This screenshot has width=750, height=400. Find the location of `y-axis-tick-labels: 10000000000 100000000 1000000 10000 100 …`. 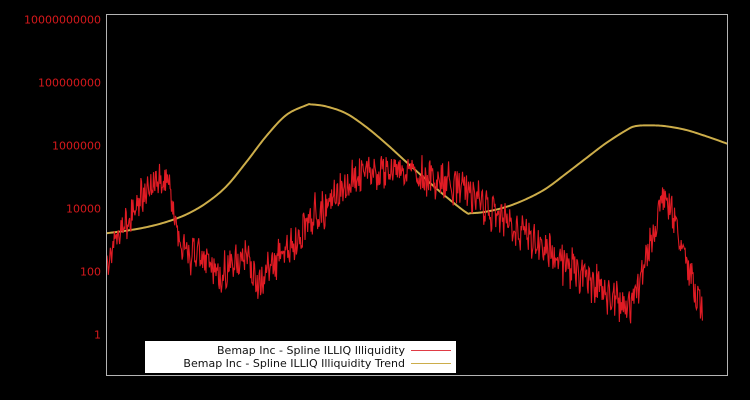

y-axis-tick-labels: 10000000000 100000000 1000000 10000 100 … is located at coordinates (50, 200).